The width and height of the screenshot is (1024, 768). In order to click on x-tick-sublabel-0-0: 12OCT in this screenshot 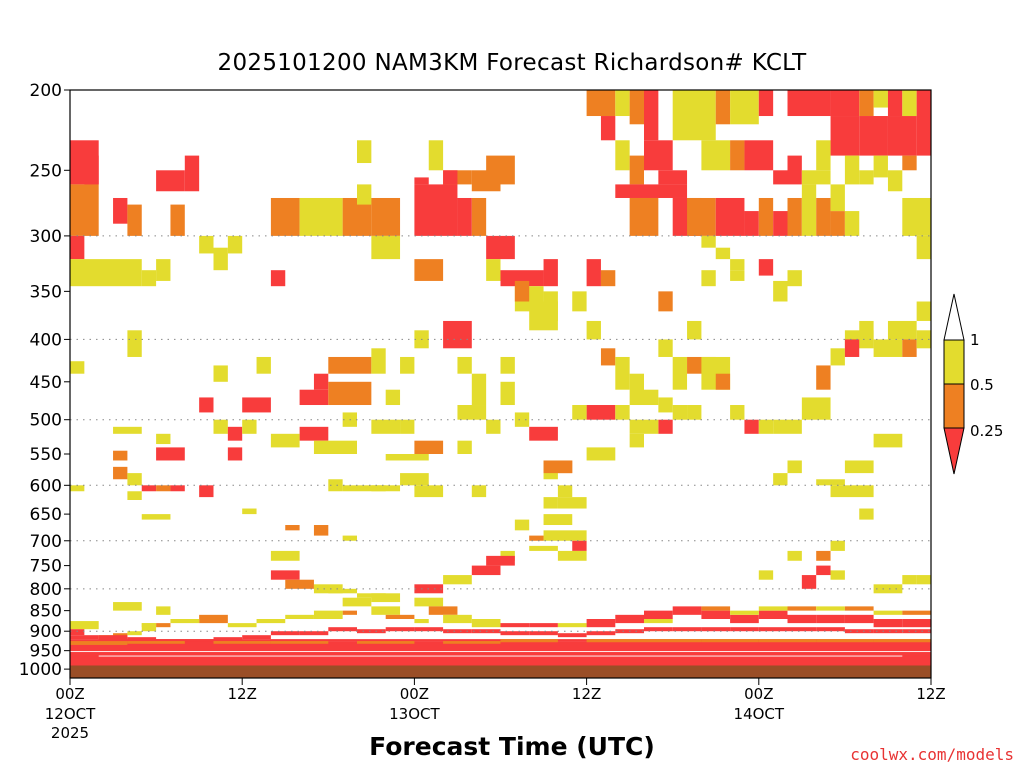, I will do `click(70, 714)`.